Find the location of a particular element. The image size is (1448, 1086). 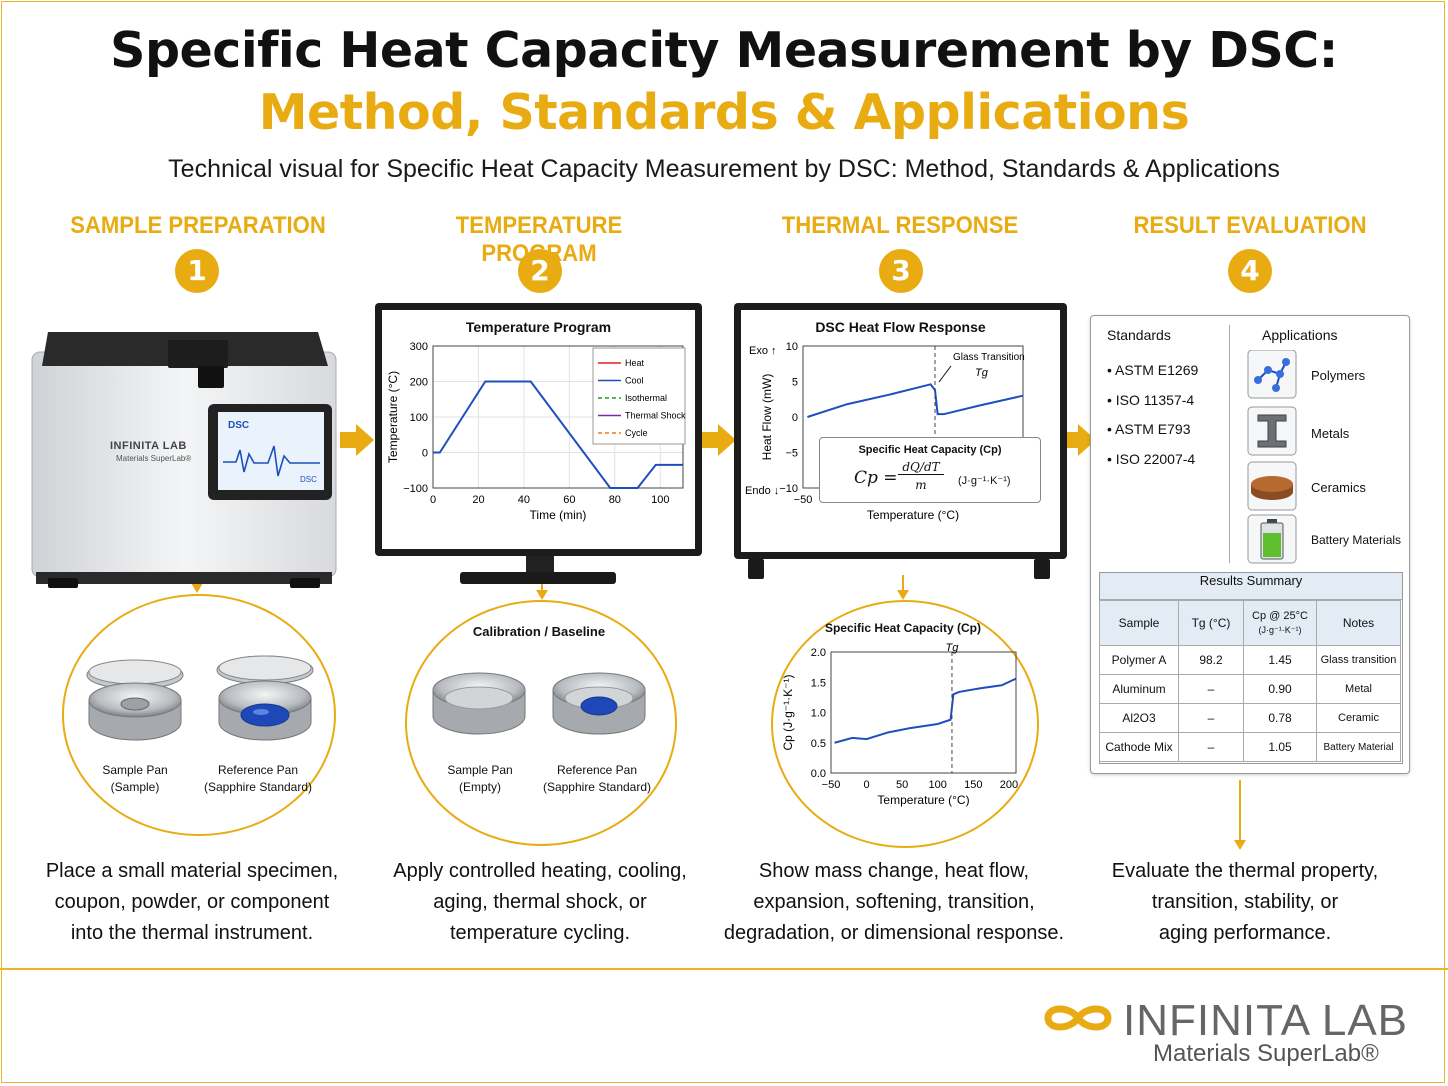

standard-item: • ASTM E793 is located at coordinates (1149, 429).